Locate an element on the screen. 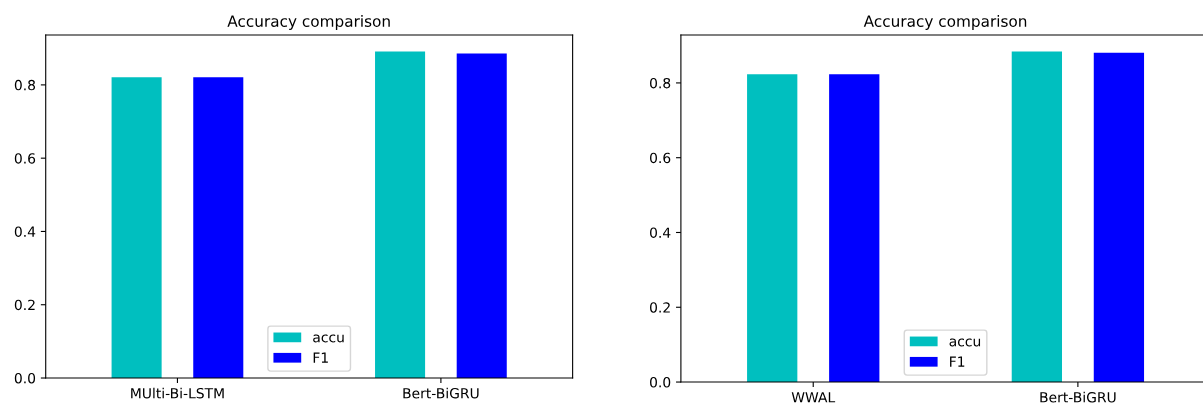  x-tick-label: WWAL is located at coordinates (813, 397).